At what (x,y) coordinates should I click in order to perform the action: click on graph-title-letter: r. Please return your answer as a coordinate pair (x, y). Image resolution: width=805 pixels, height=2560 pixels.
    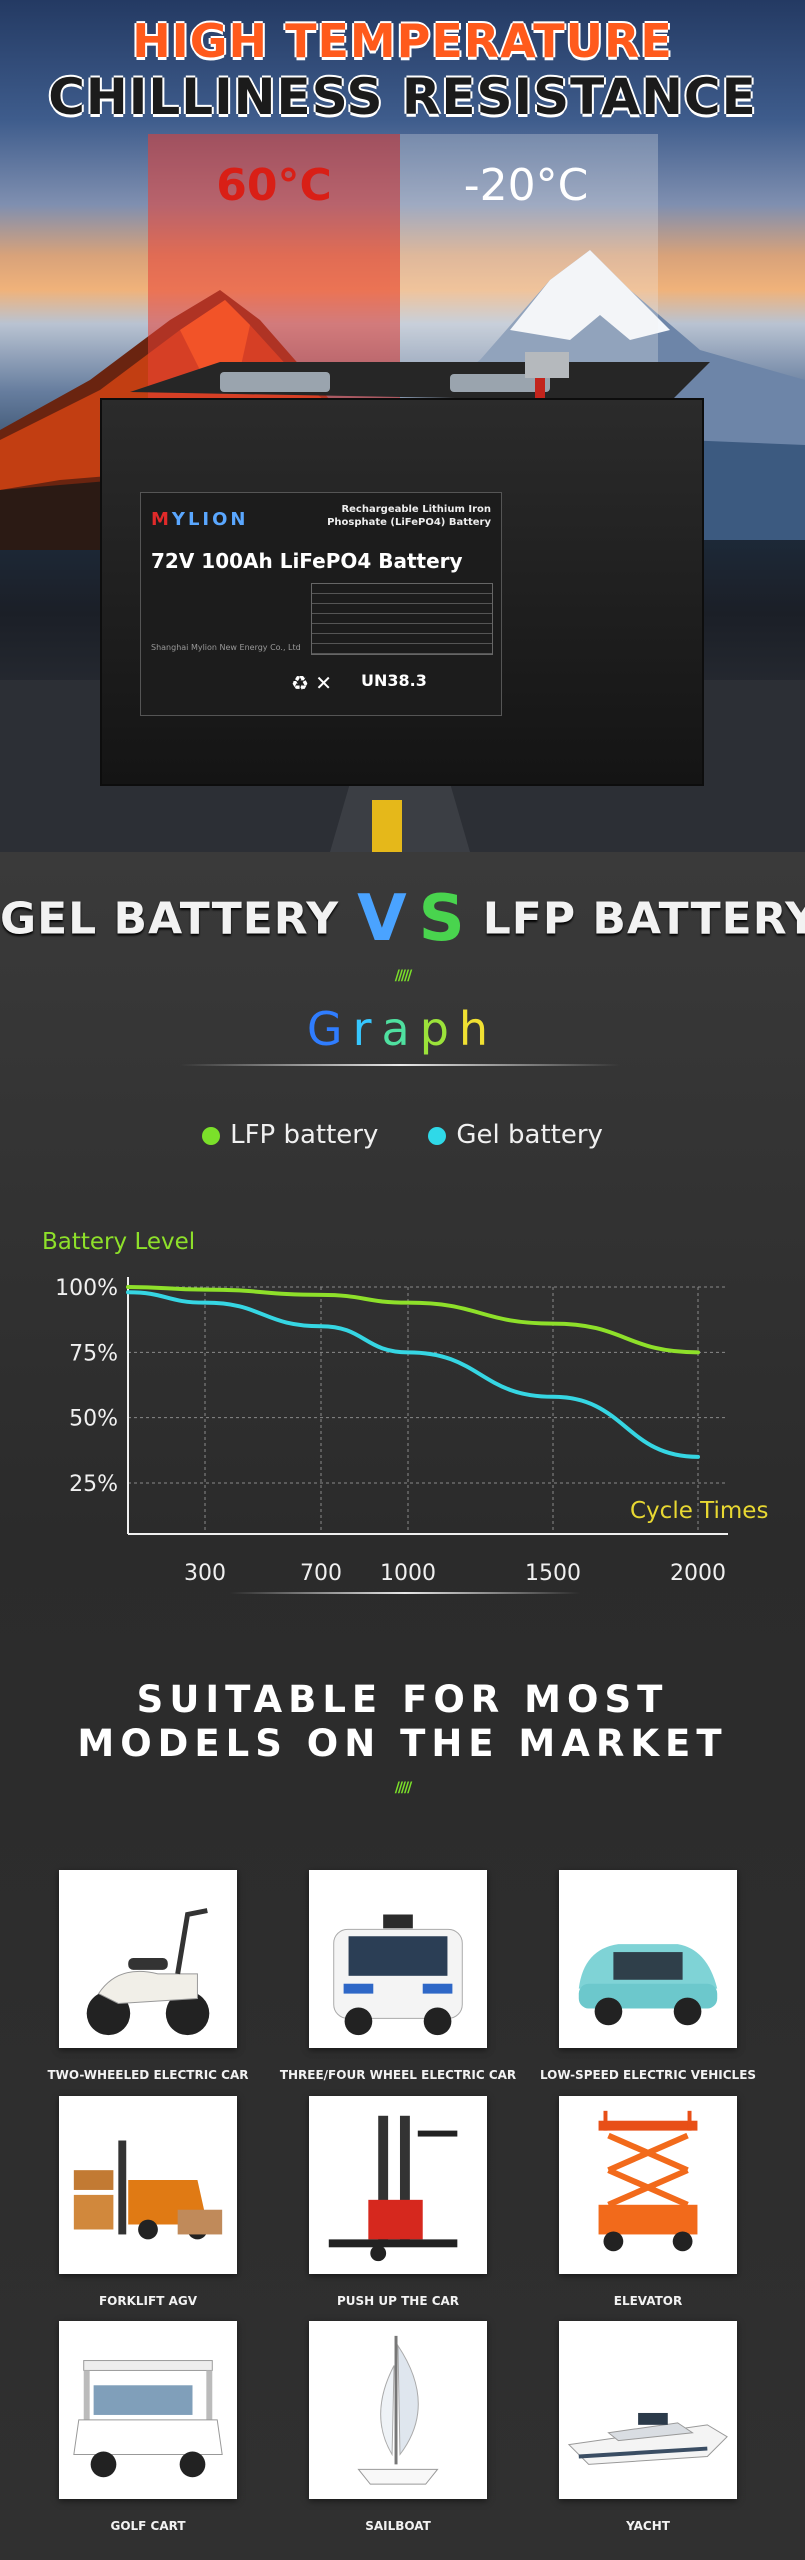
    Looking at the image, I should click on (367, 1029).